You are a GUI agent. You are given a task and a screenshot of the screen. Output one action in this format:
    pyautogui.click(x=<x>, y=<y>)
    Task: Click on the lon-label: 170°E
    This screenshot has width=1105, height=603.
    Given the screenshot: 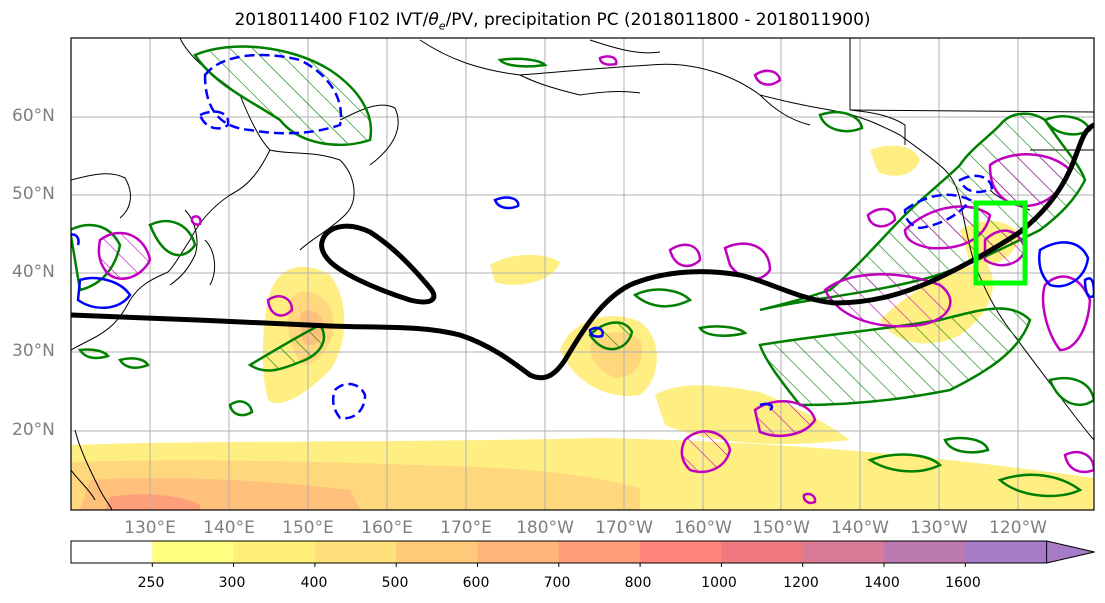 What is the action you would take?
    pyautogui.click(x=466, y=528)
    